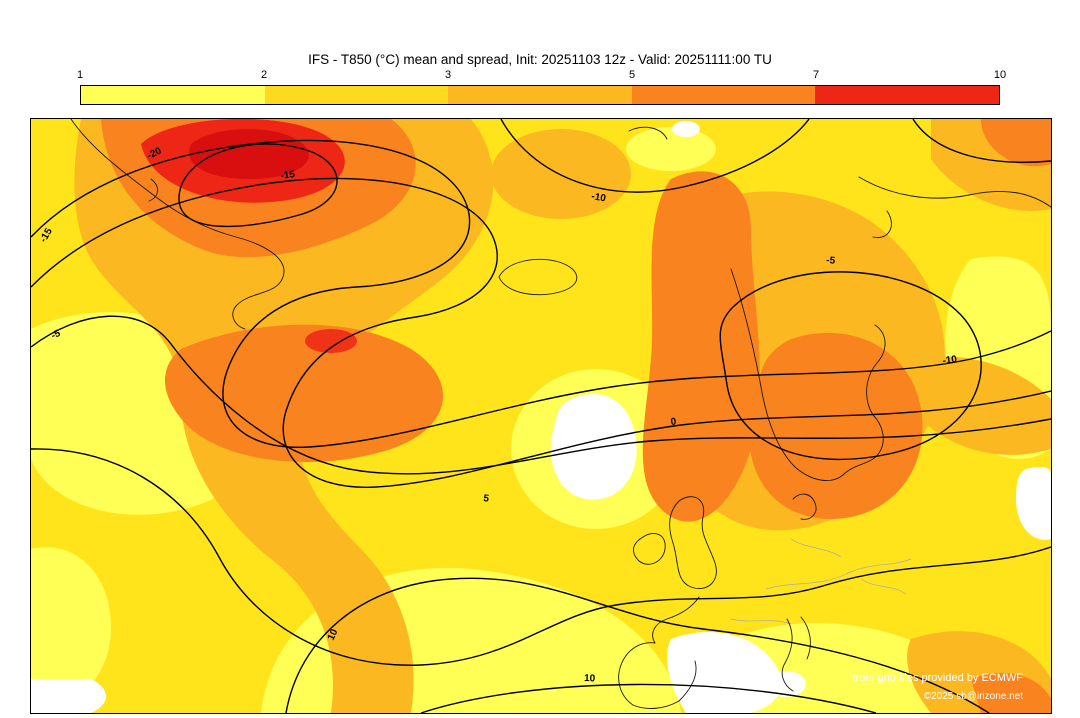 The image size is (1080, 718). What do you see at coordinates (937, 678) in the screenshot?
I see `credit-line-ecmwf: from grib files provided by ECMWF` at bounding box center [937, 678].